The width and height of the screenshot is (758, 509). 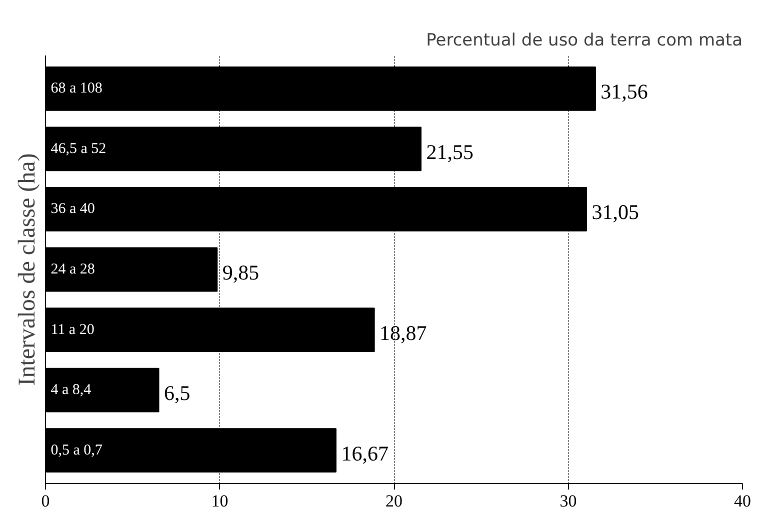 I want to click on y-tick-label: 46,5 a 52, so click(x=78, y=148).